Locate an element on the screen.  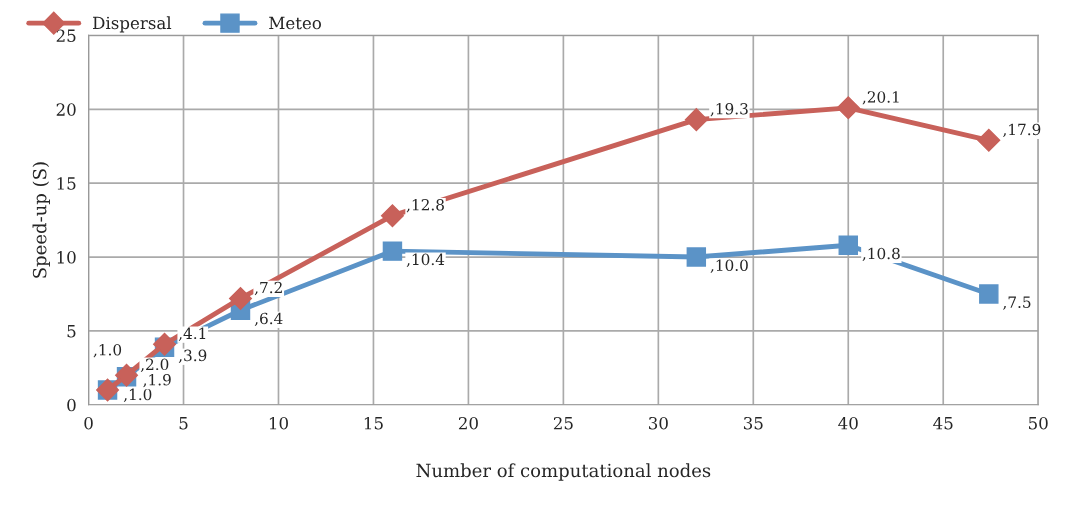
data-label: ,19.3 is located at coordinates (729, 109).